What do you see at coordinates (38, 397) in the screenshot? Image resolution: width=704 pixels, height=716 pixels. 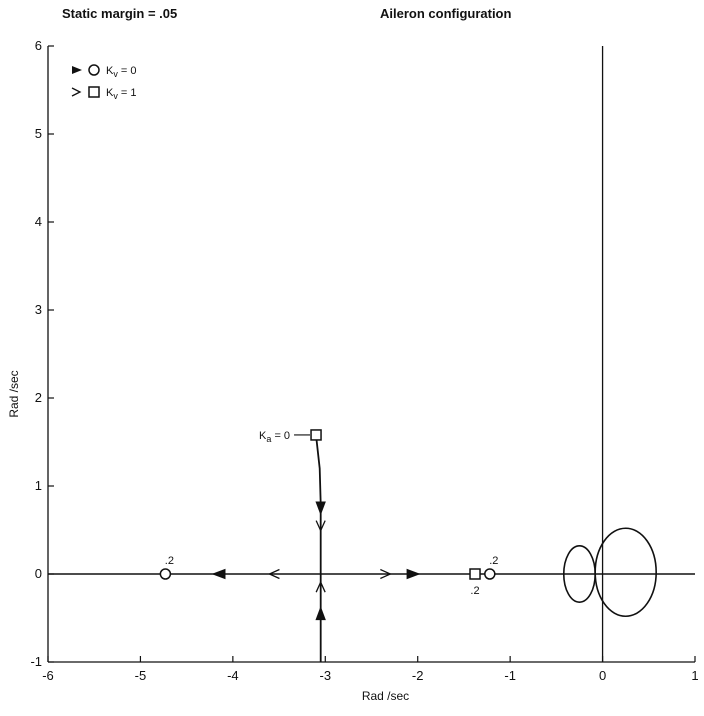 I see `y-tick-label: 2` at bounding box center [38, 397].